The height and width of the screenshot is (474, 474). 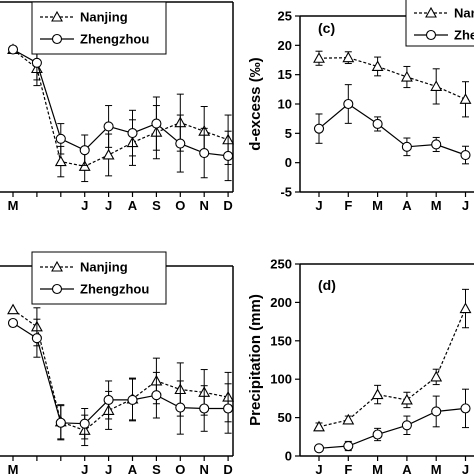 I want to click on y-tick-label: 20, so click(x=285, y=45).